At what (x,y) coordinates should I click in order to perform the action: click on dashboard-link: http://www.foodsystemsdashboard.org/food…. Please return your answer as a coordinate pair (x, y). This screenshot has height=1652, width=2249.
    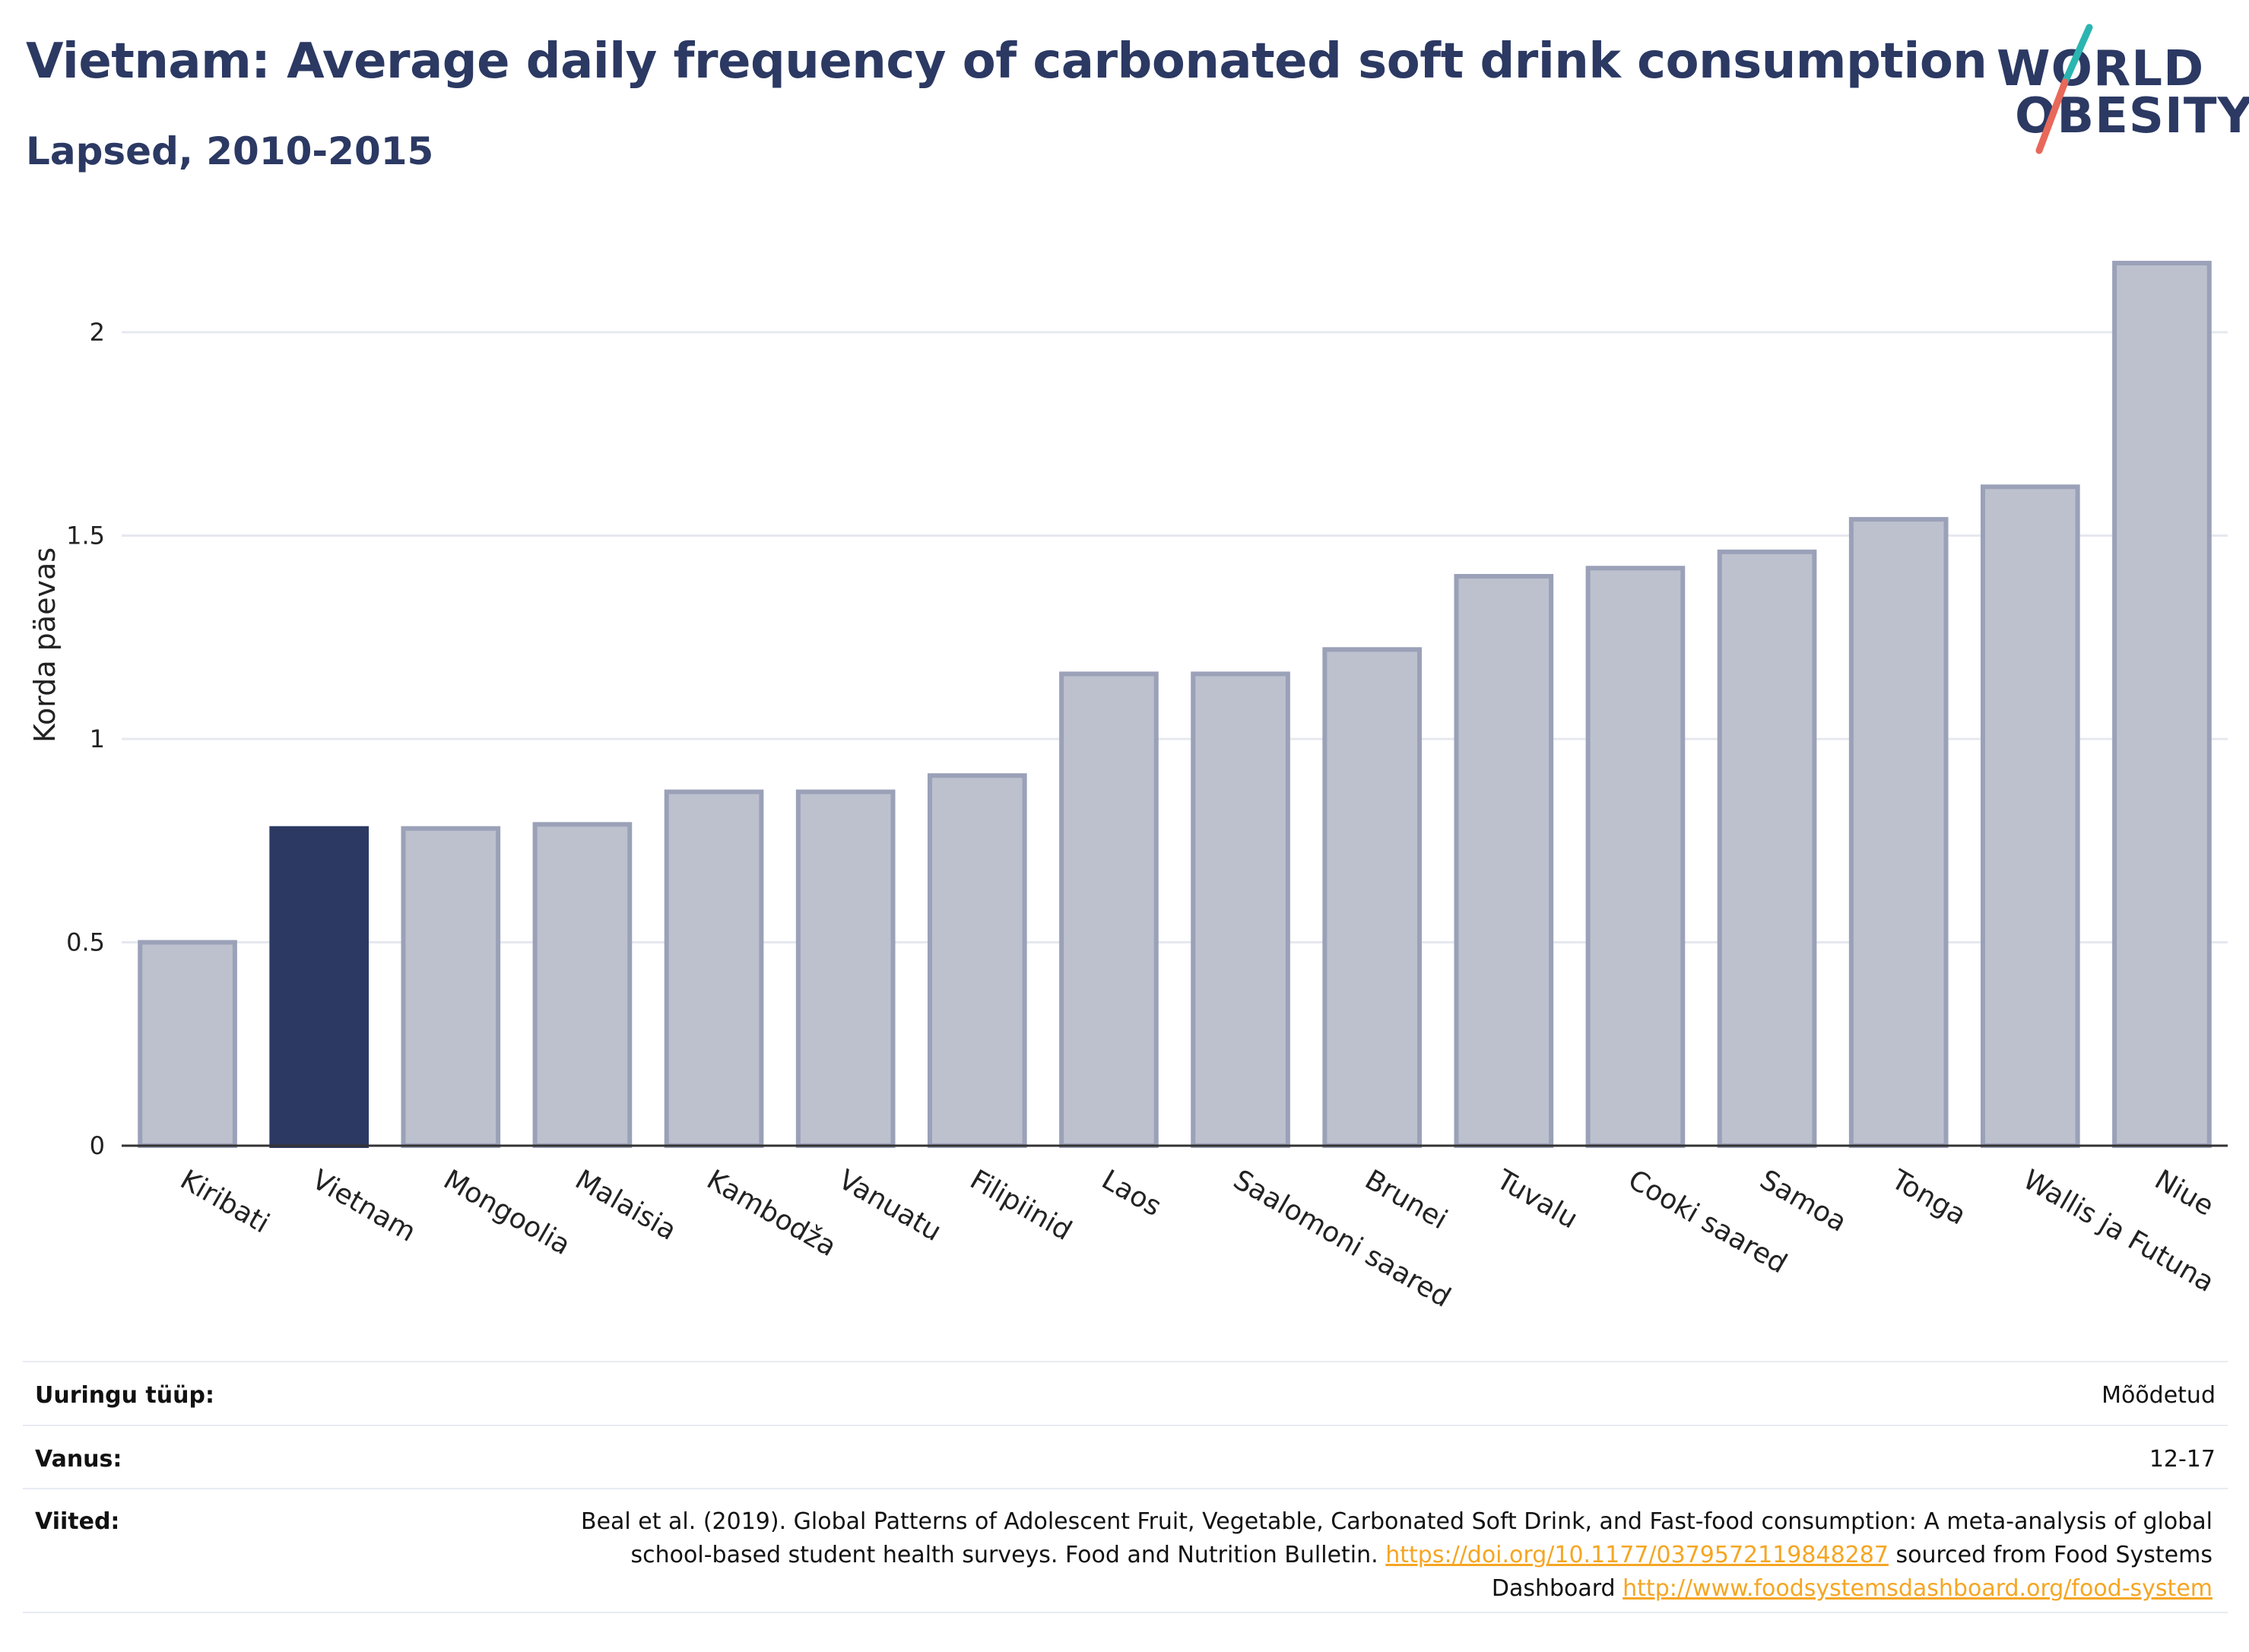
    Looking at the image, I should click on (1918, 1588).